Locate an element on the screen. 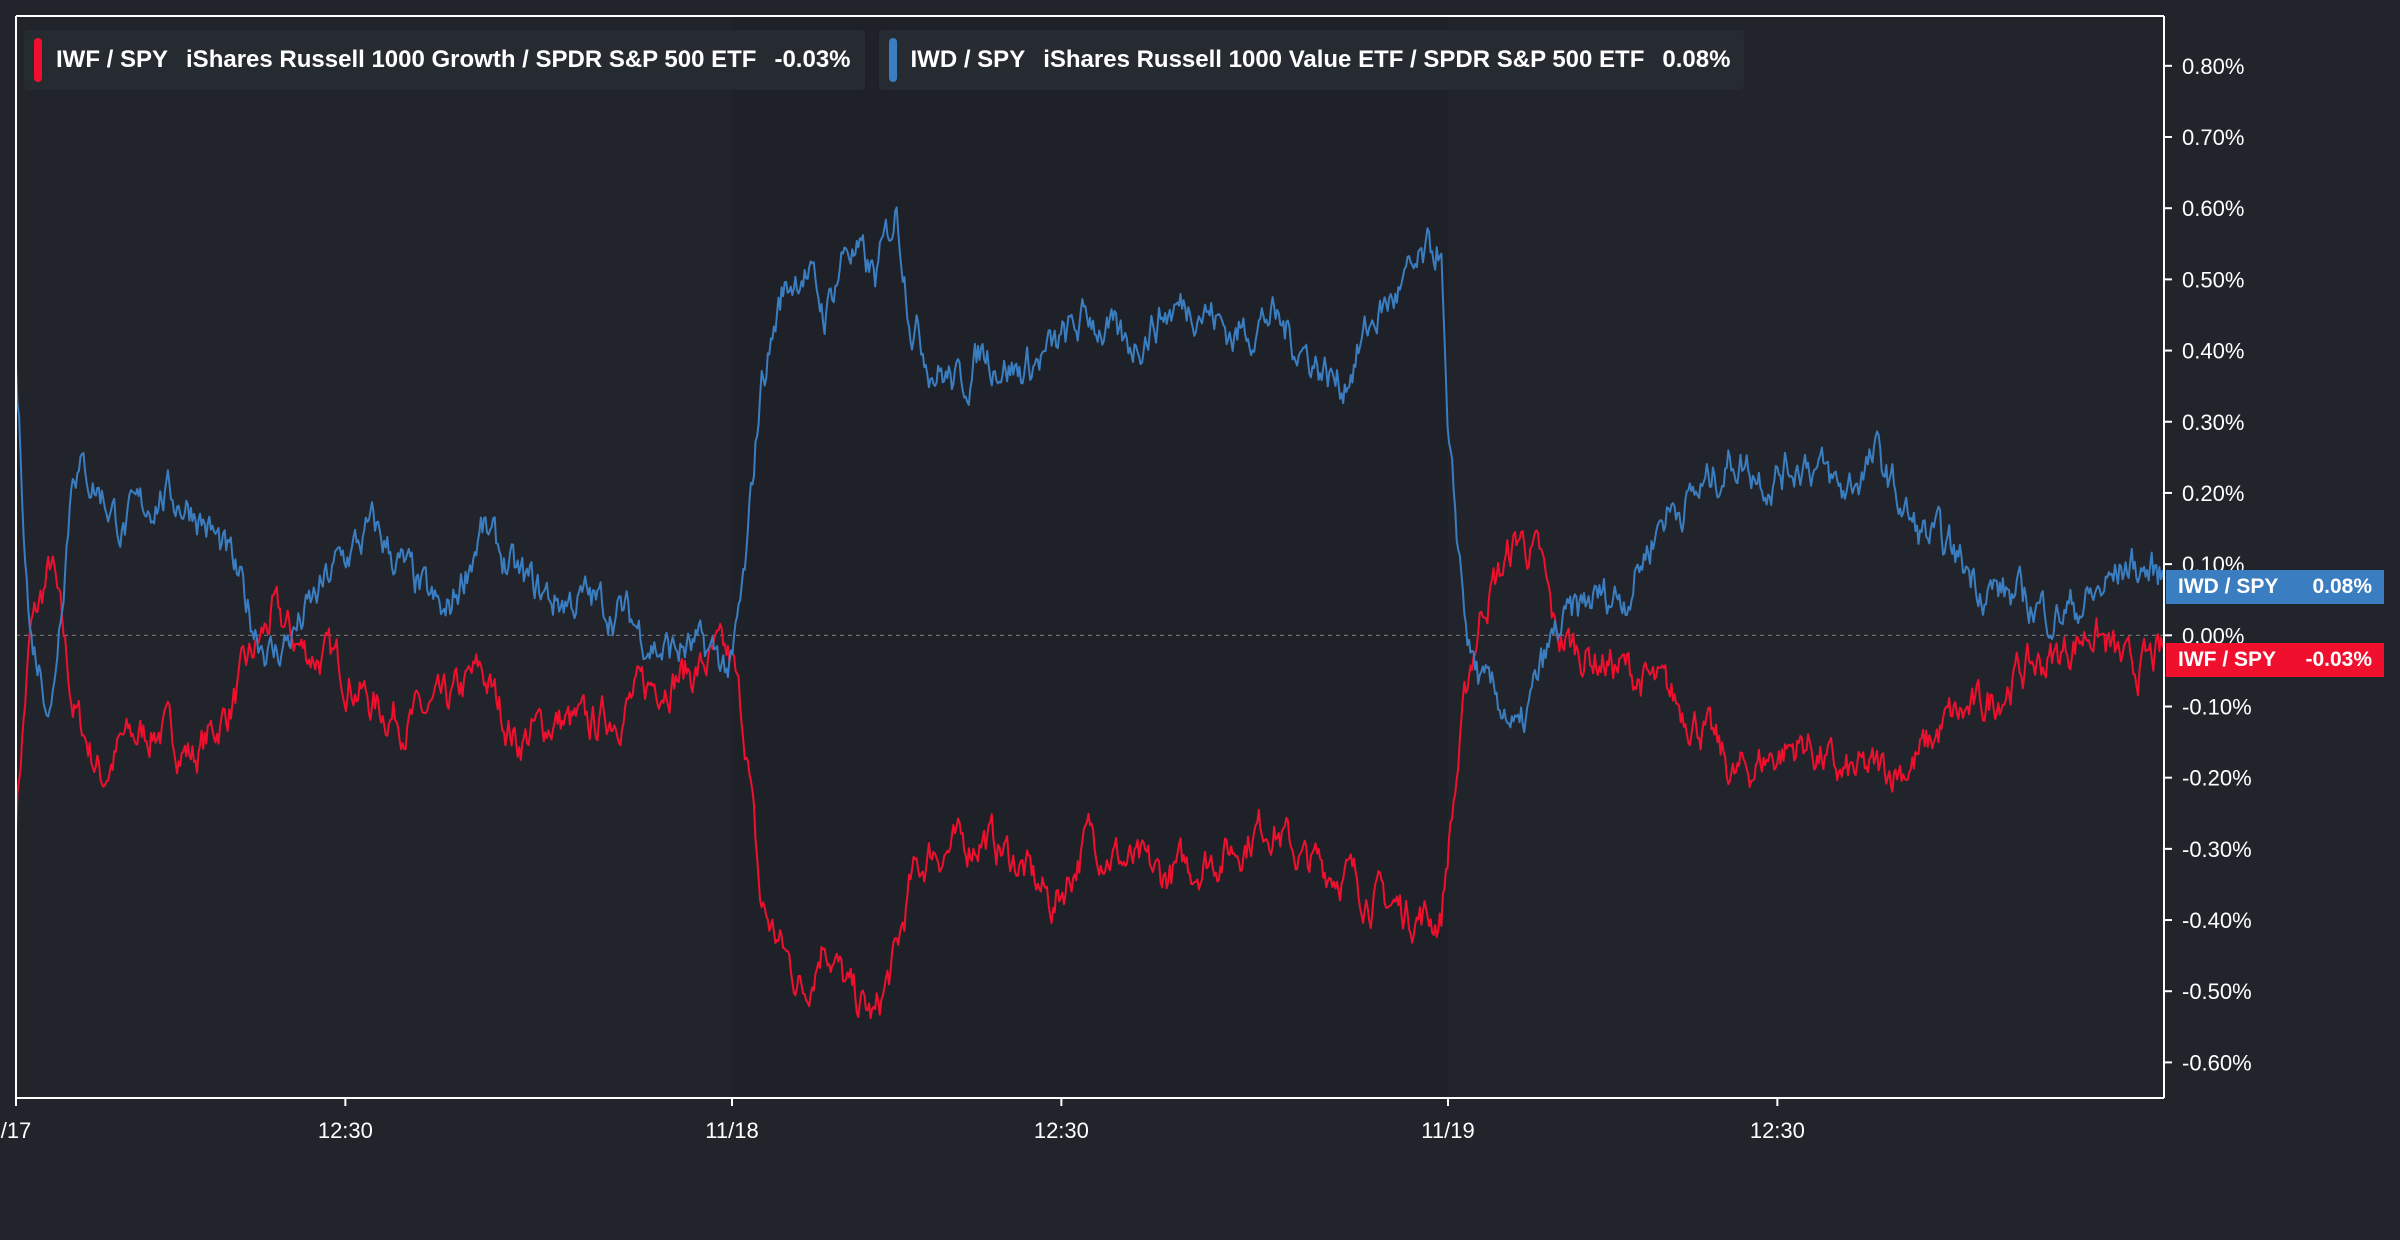 The height and width of the screenshot is (1240, 2400). legend-swatch-growth is located at coordinates (38, 60).